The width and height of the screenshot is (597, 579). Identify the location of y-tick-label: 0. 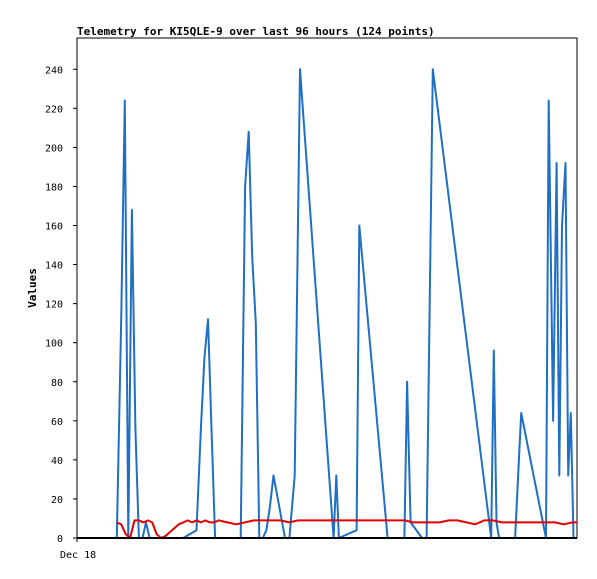
(60, 539).